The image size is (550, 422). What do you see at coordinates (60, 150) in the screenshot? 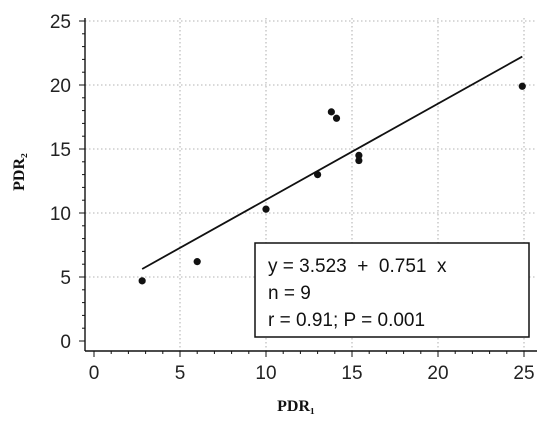
I see `y-tick-label: 15` at bounding box center [60, 150].